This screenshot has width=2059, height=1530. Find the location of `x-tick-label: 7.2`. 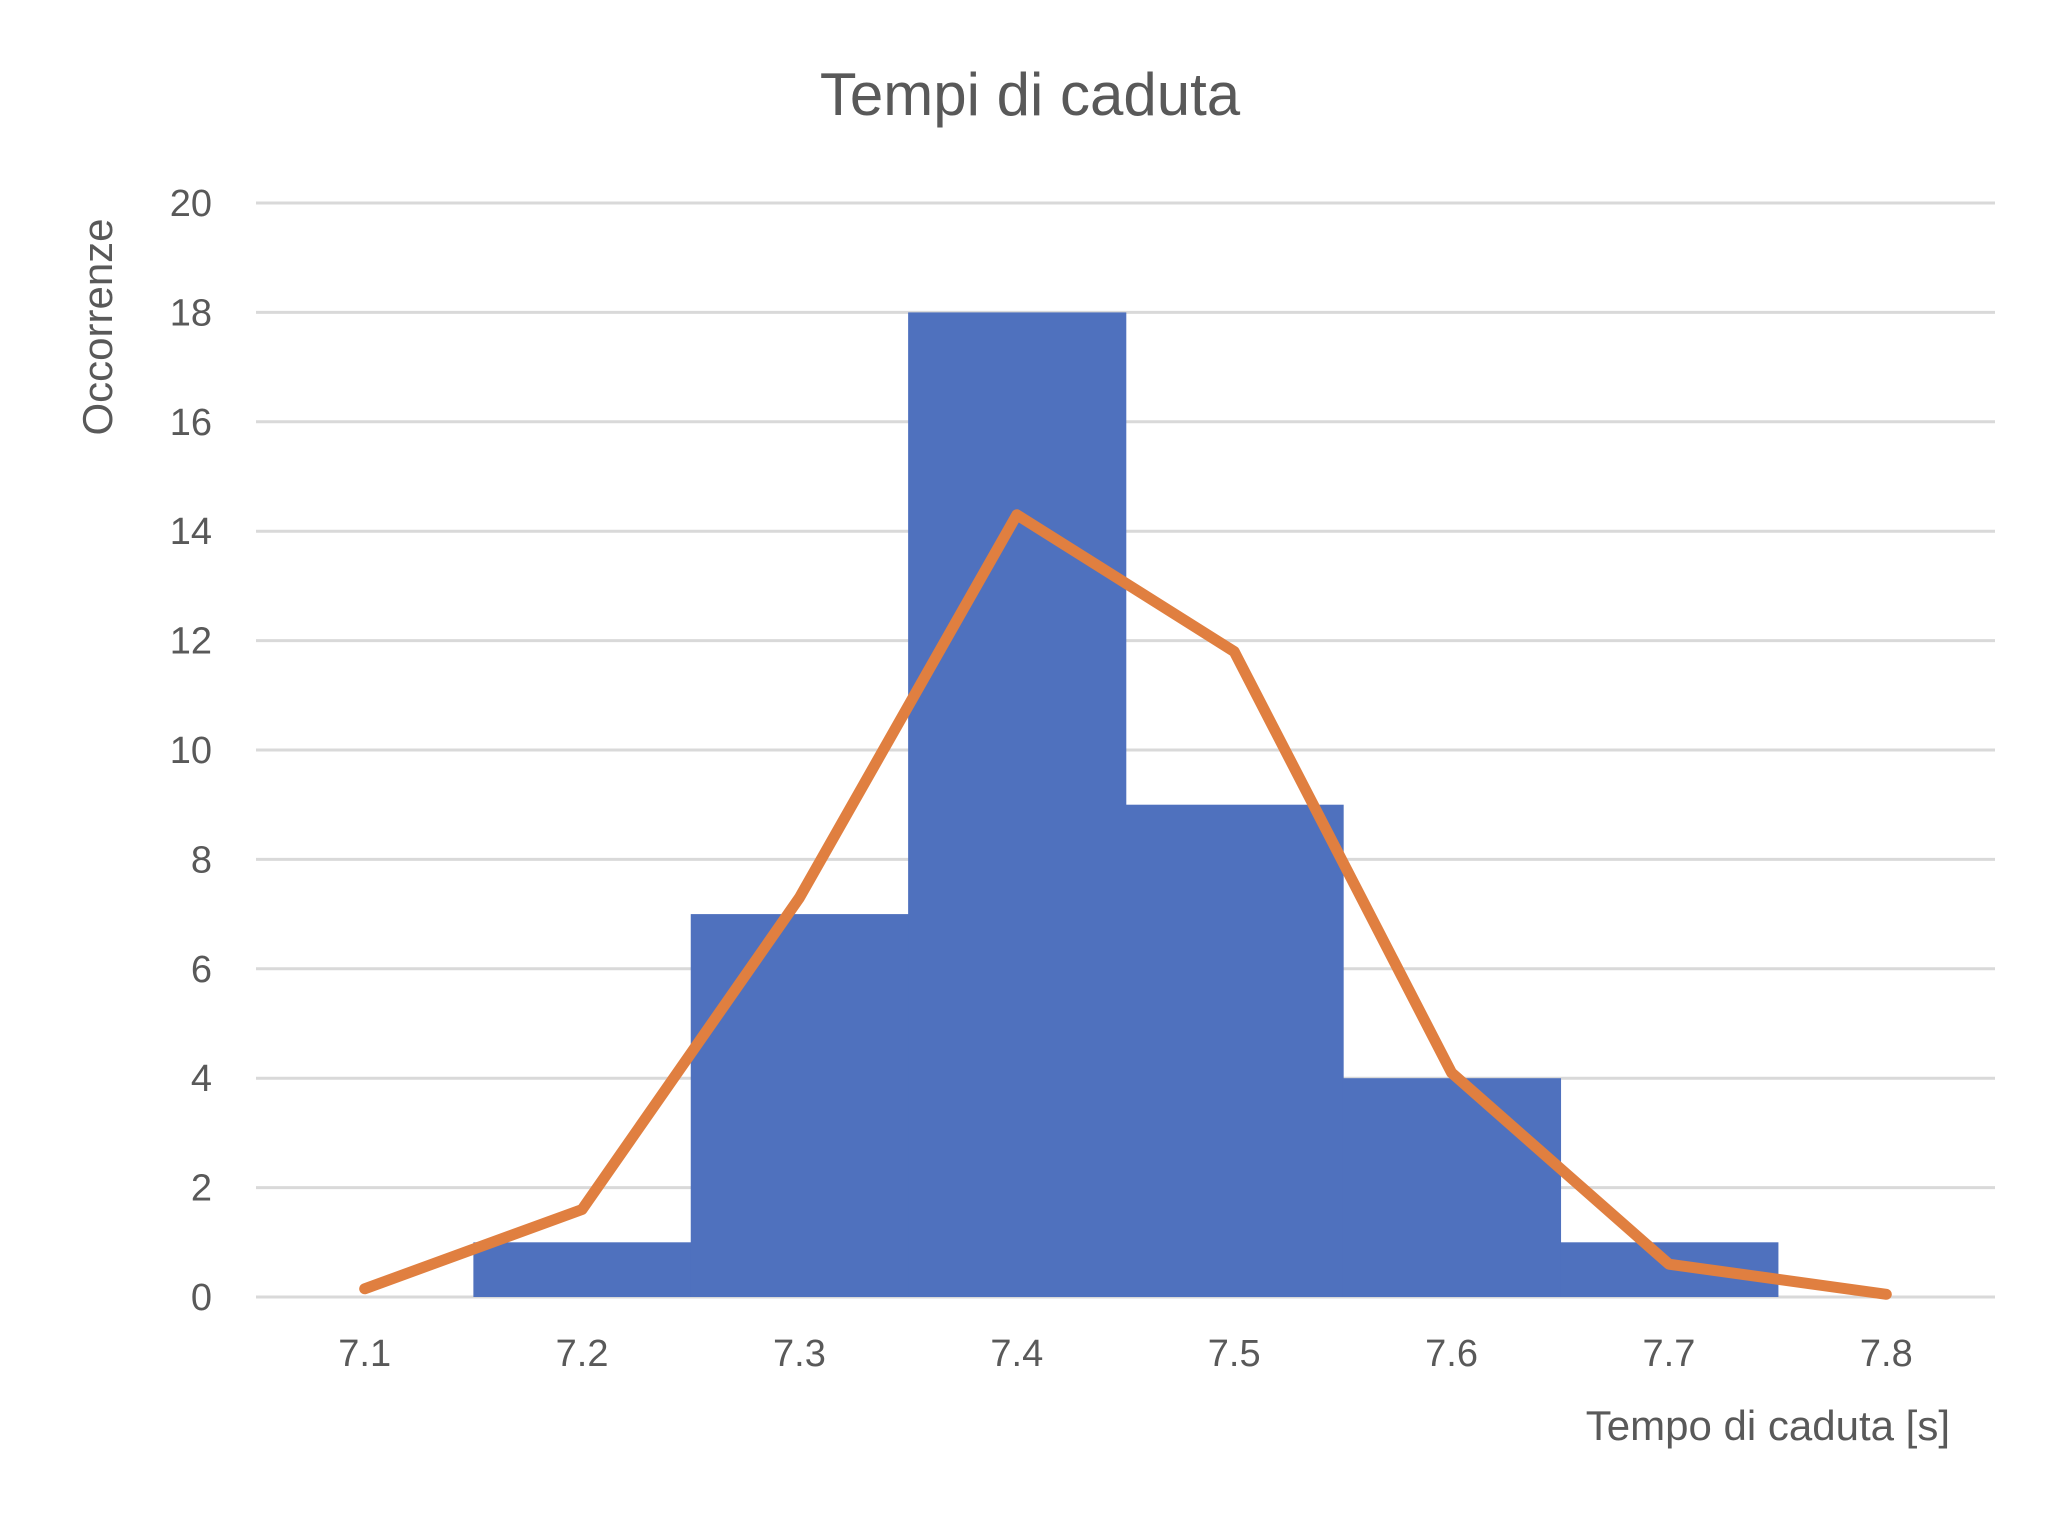

x-tick-label: 7.2 is located at coordinates (582, 1354).